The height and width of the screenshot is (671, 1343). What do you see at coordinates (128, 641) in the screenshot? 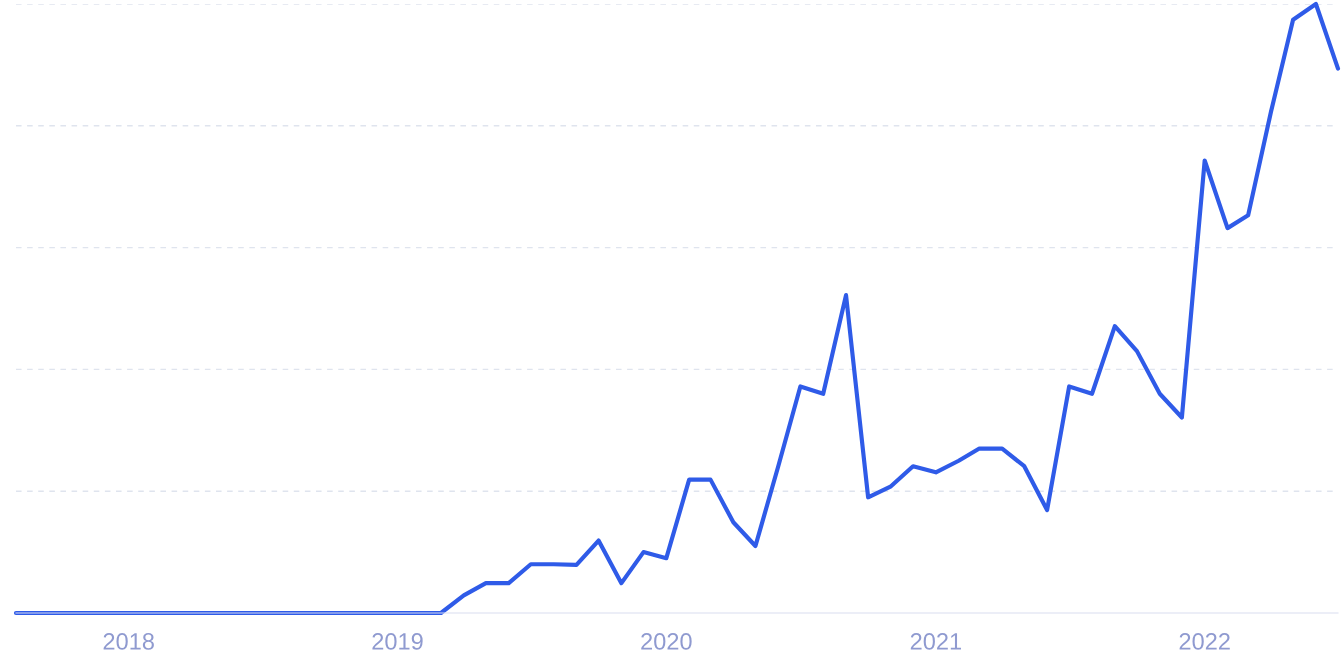
I see `x-tick-label: 2018` at bounding box center [128, 641].